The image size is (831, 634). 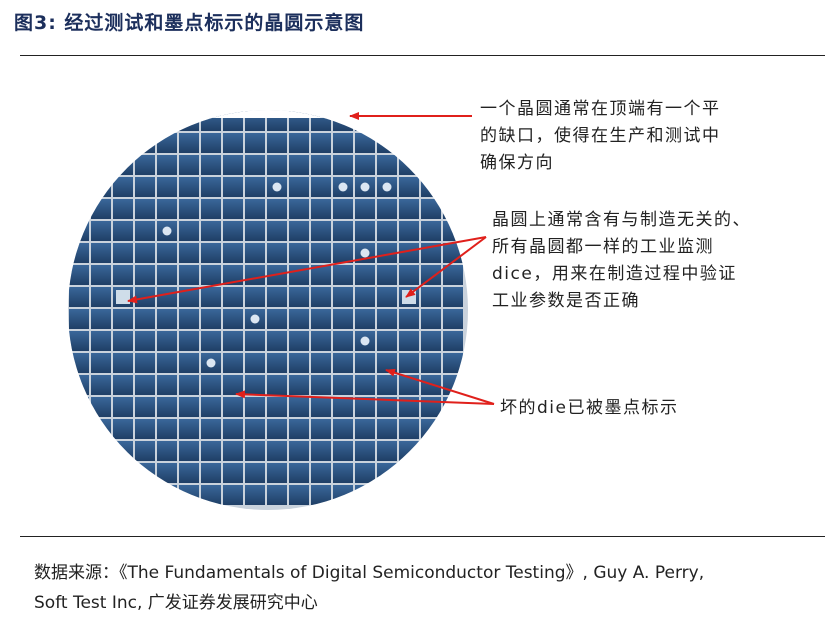 What do you see at coordinates (422, 55) in the screenshot?
I see `top-rule` at bounding box center [422, 55].